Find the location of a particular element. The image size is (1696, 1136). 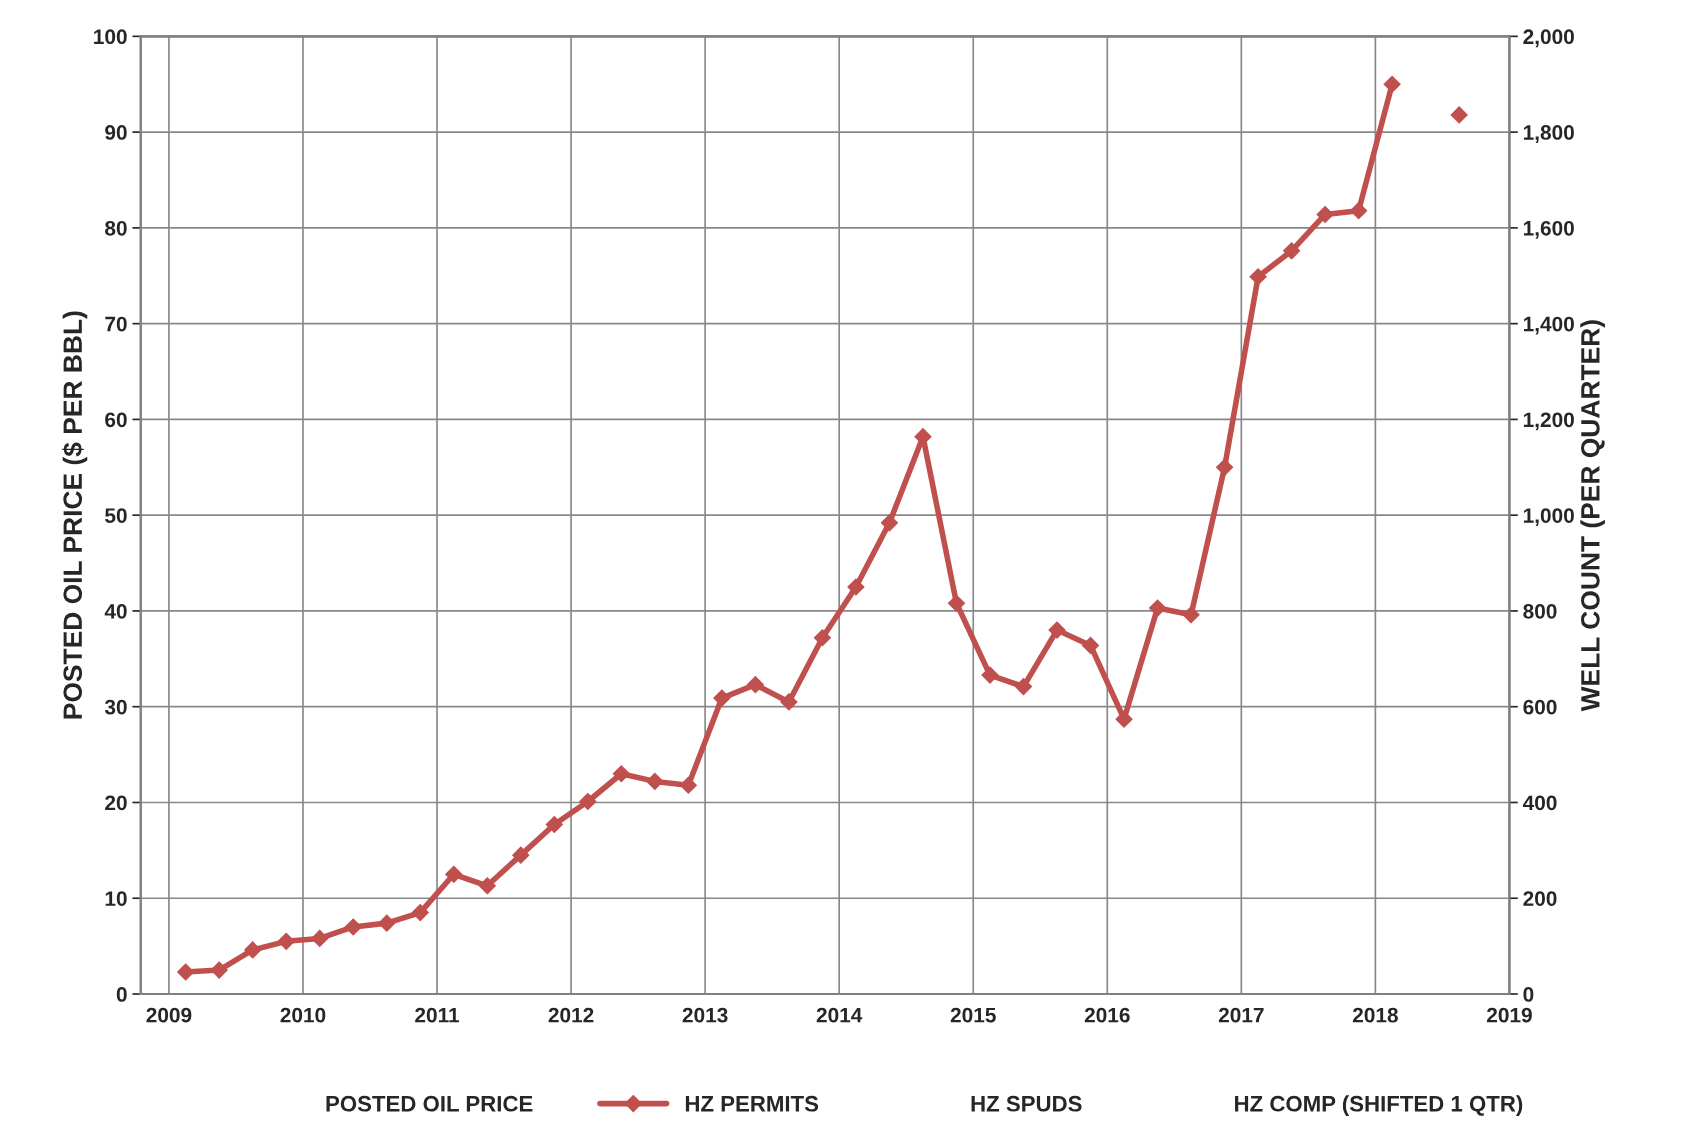

y-tick-label: 0 is located at coordinates (121, 994).